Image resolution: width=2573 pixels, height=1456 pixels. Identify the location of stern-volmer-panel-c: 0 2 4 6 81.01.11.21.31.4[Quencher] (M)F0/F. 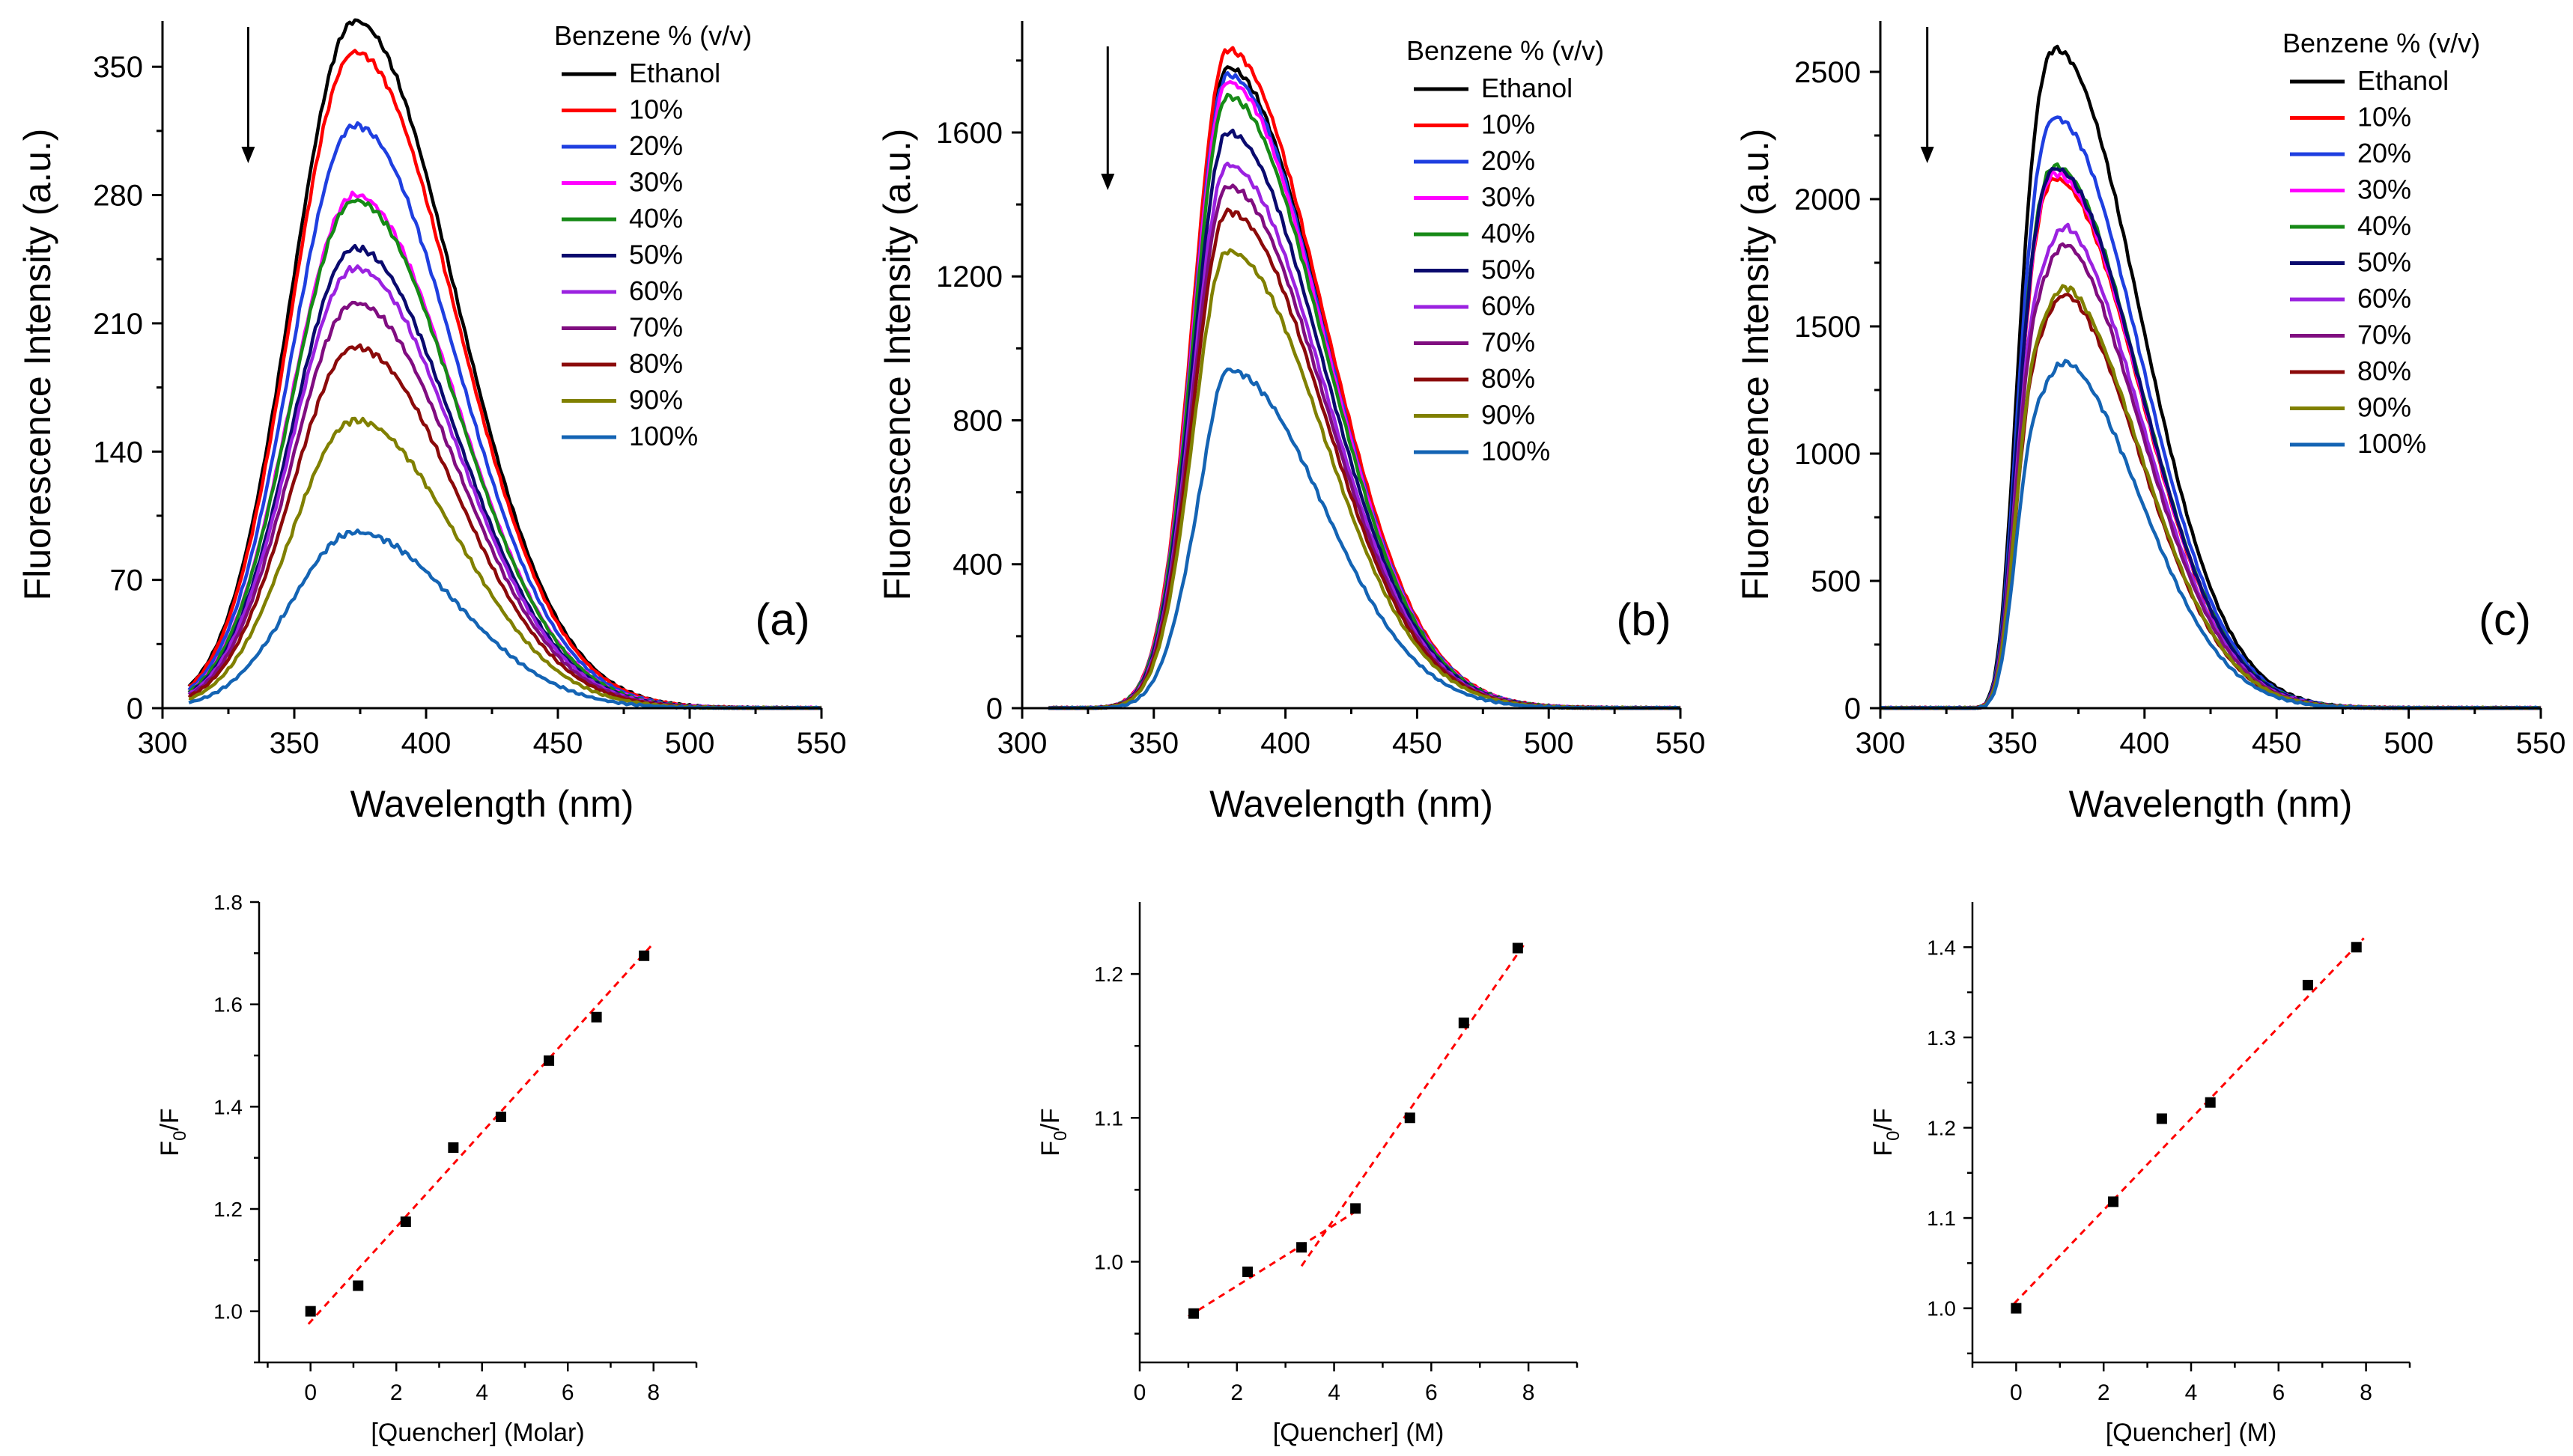
(2140, 1174).